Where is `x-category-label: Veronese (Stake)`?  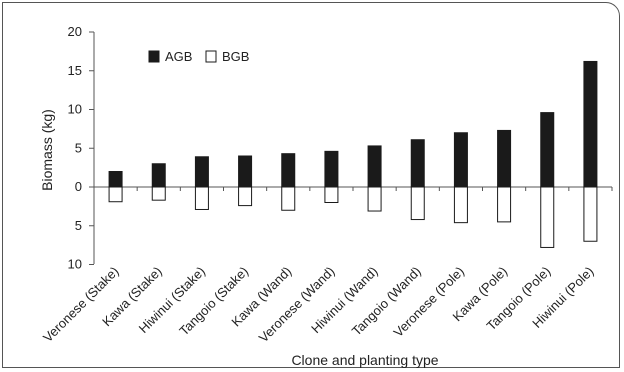
x-category-label: Veronese (Stake) is located at coordinates (81, 305).